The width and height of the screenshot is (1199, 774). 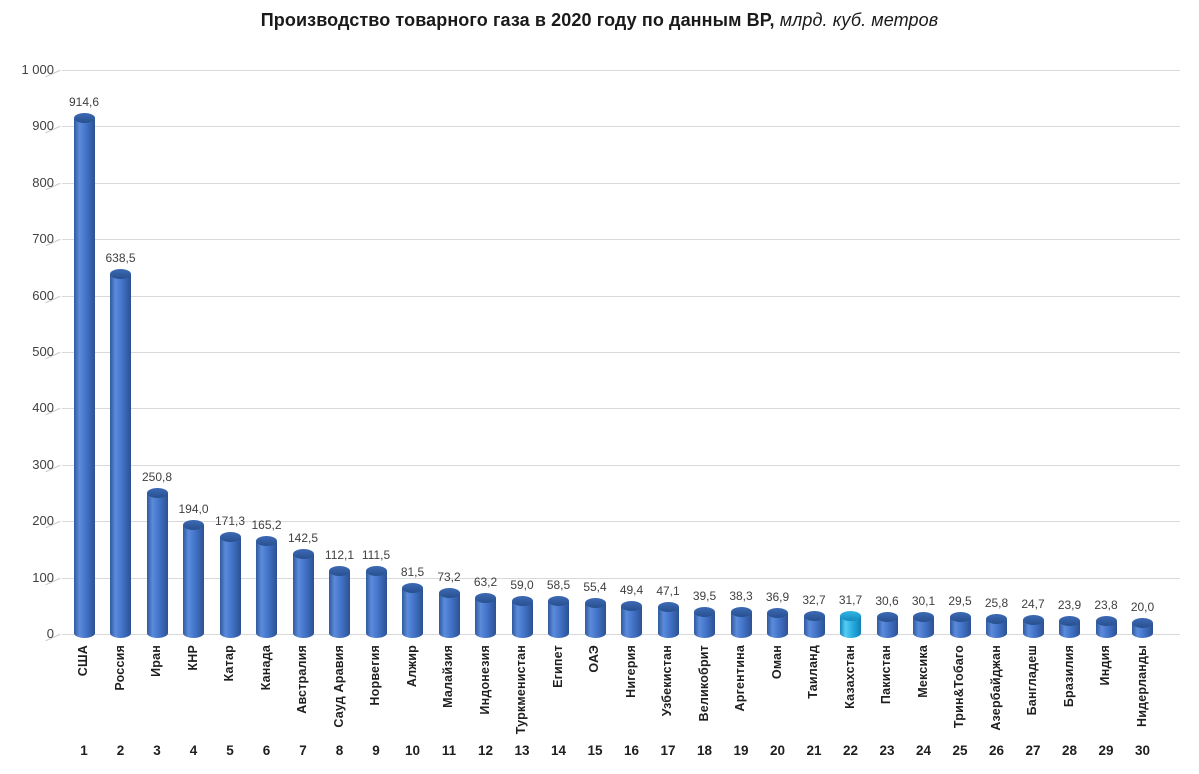 What do you see at coordinates (996, 603) in the screenshot?
I see `bar-value-label: 25,8` at bounding box center [996, 603].